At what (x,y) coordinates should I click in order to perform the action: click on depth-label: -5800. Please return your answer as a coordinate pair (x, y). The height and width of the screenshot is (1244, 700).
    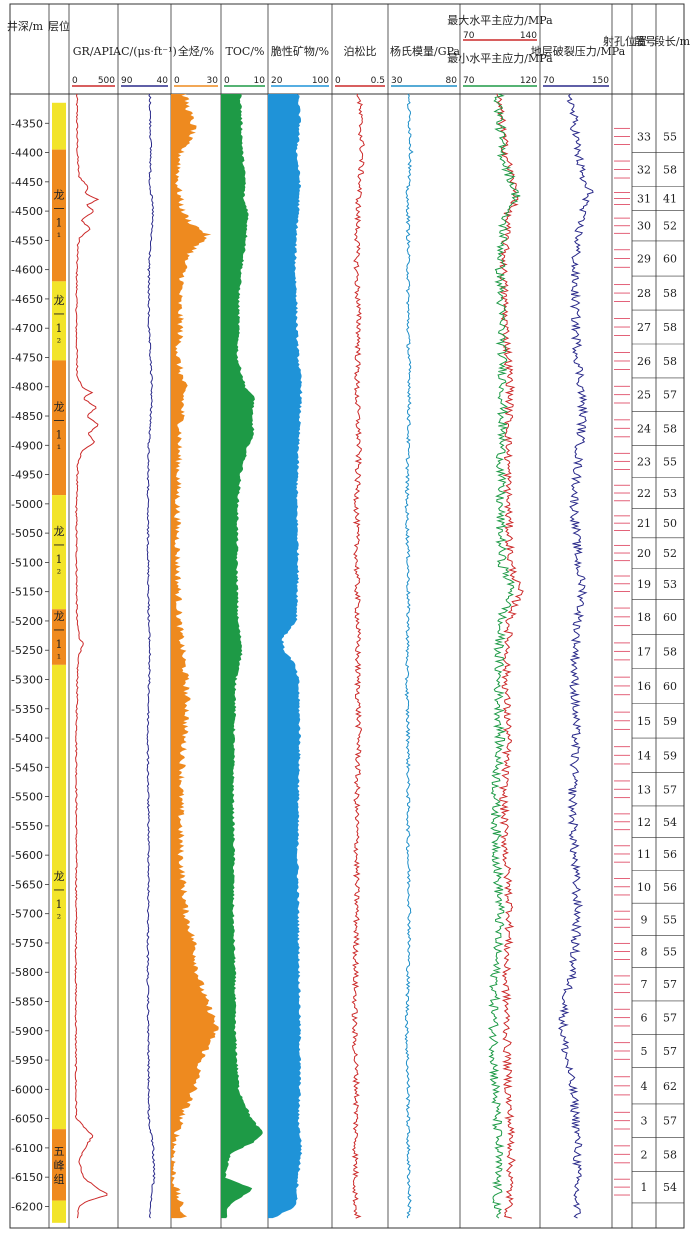
    Looking at the image, I should click on (27, 972).